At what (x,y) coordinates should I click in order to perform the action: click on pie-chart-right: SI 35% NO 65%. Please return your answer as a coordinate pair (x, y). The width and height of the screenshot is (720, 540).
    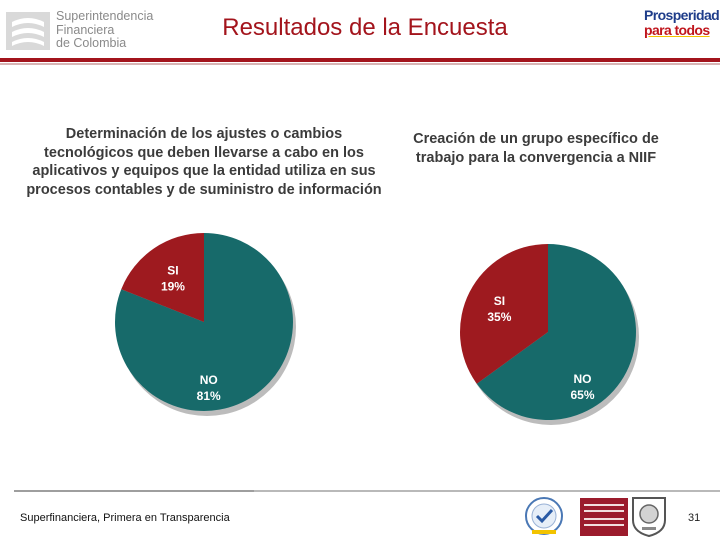
    Looking at the image, I should click on (549, 334).